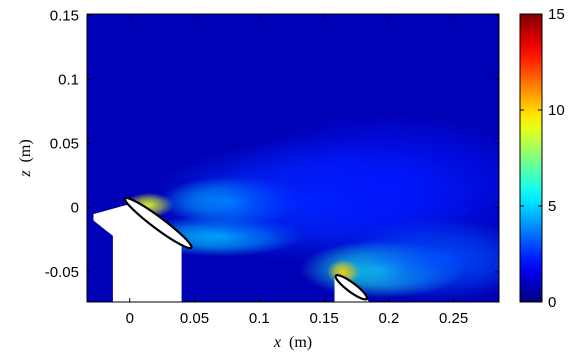 The width and height of the screenshot is (580, 359). I want to click on colorbar-ticks: 15 10 5 0, so click(542, 158).